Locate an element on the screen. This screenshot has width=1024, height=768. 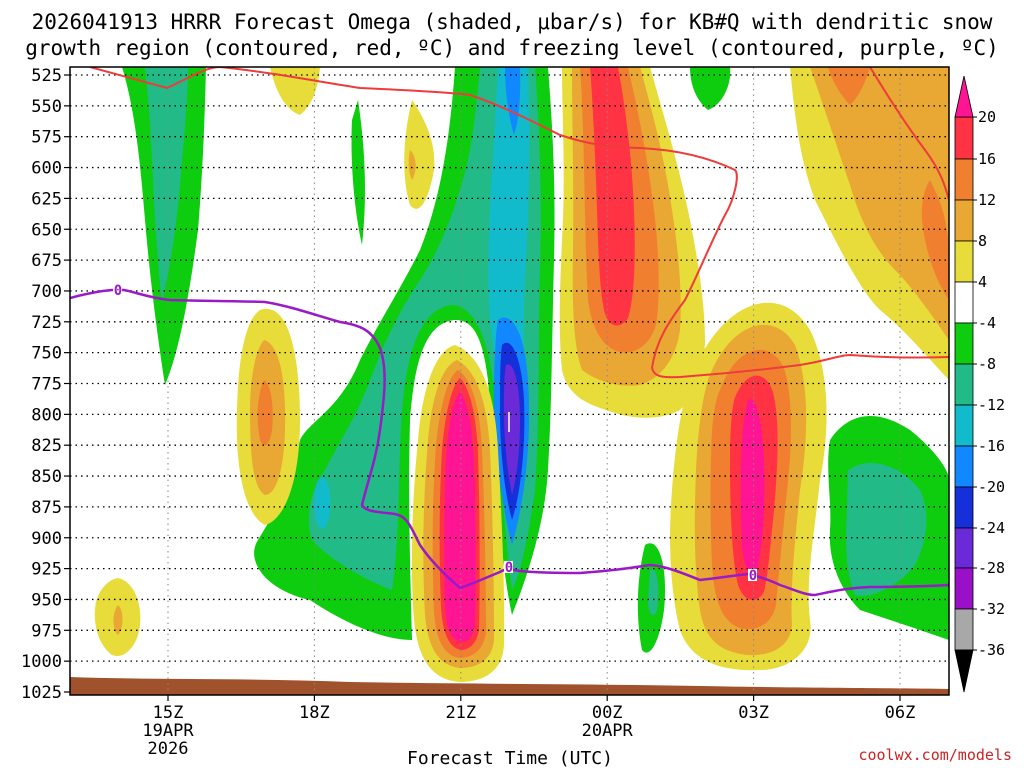
x-tick-label-06Z: 06Z is located at coordinates (900, 713).